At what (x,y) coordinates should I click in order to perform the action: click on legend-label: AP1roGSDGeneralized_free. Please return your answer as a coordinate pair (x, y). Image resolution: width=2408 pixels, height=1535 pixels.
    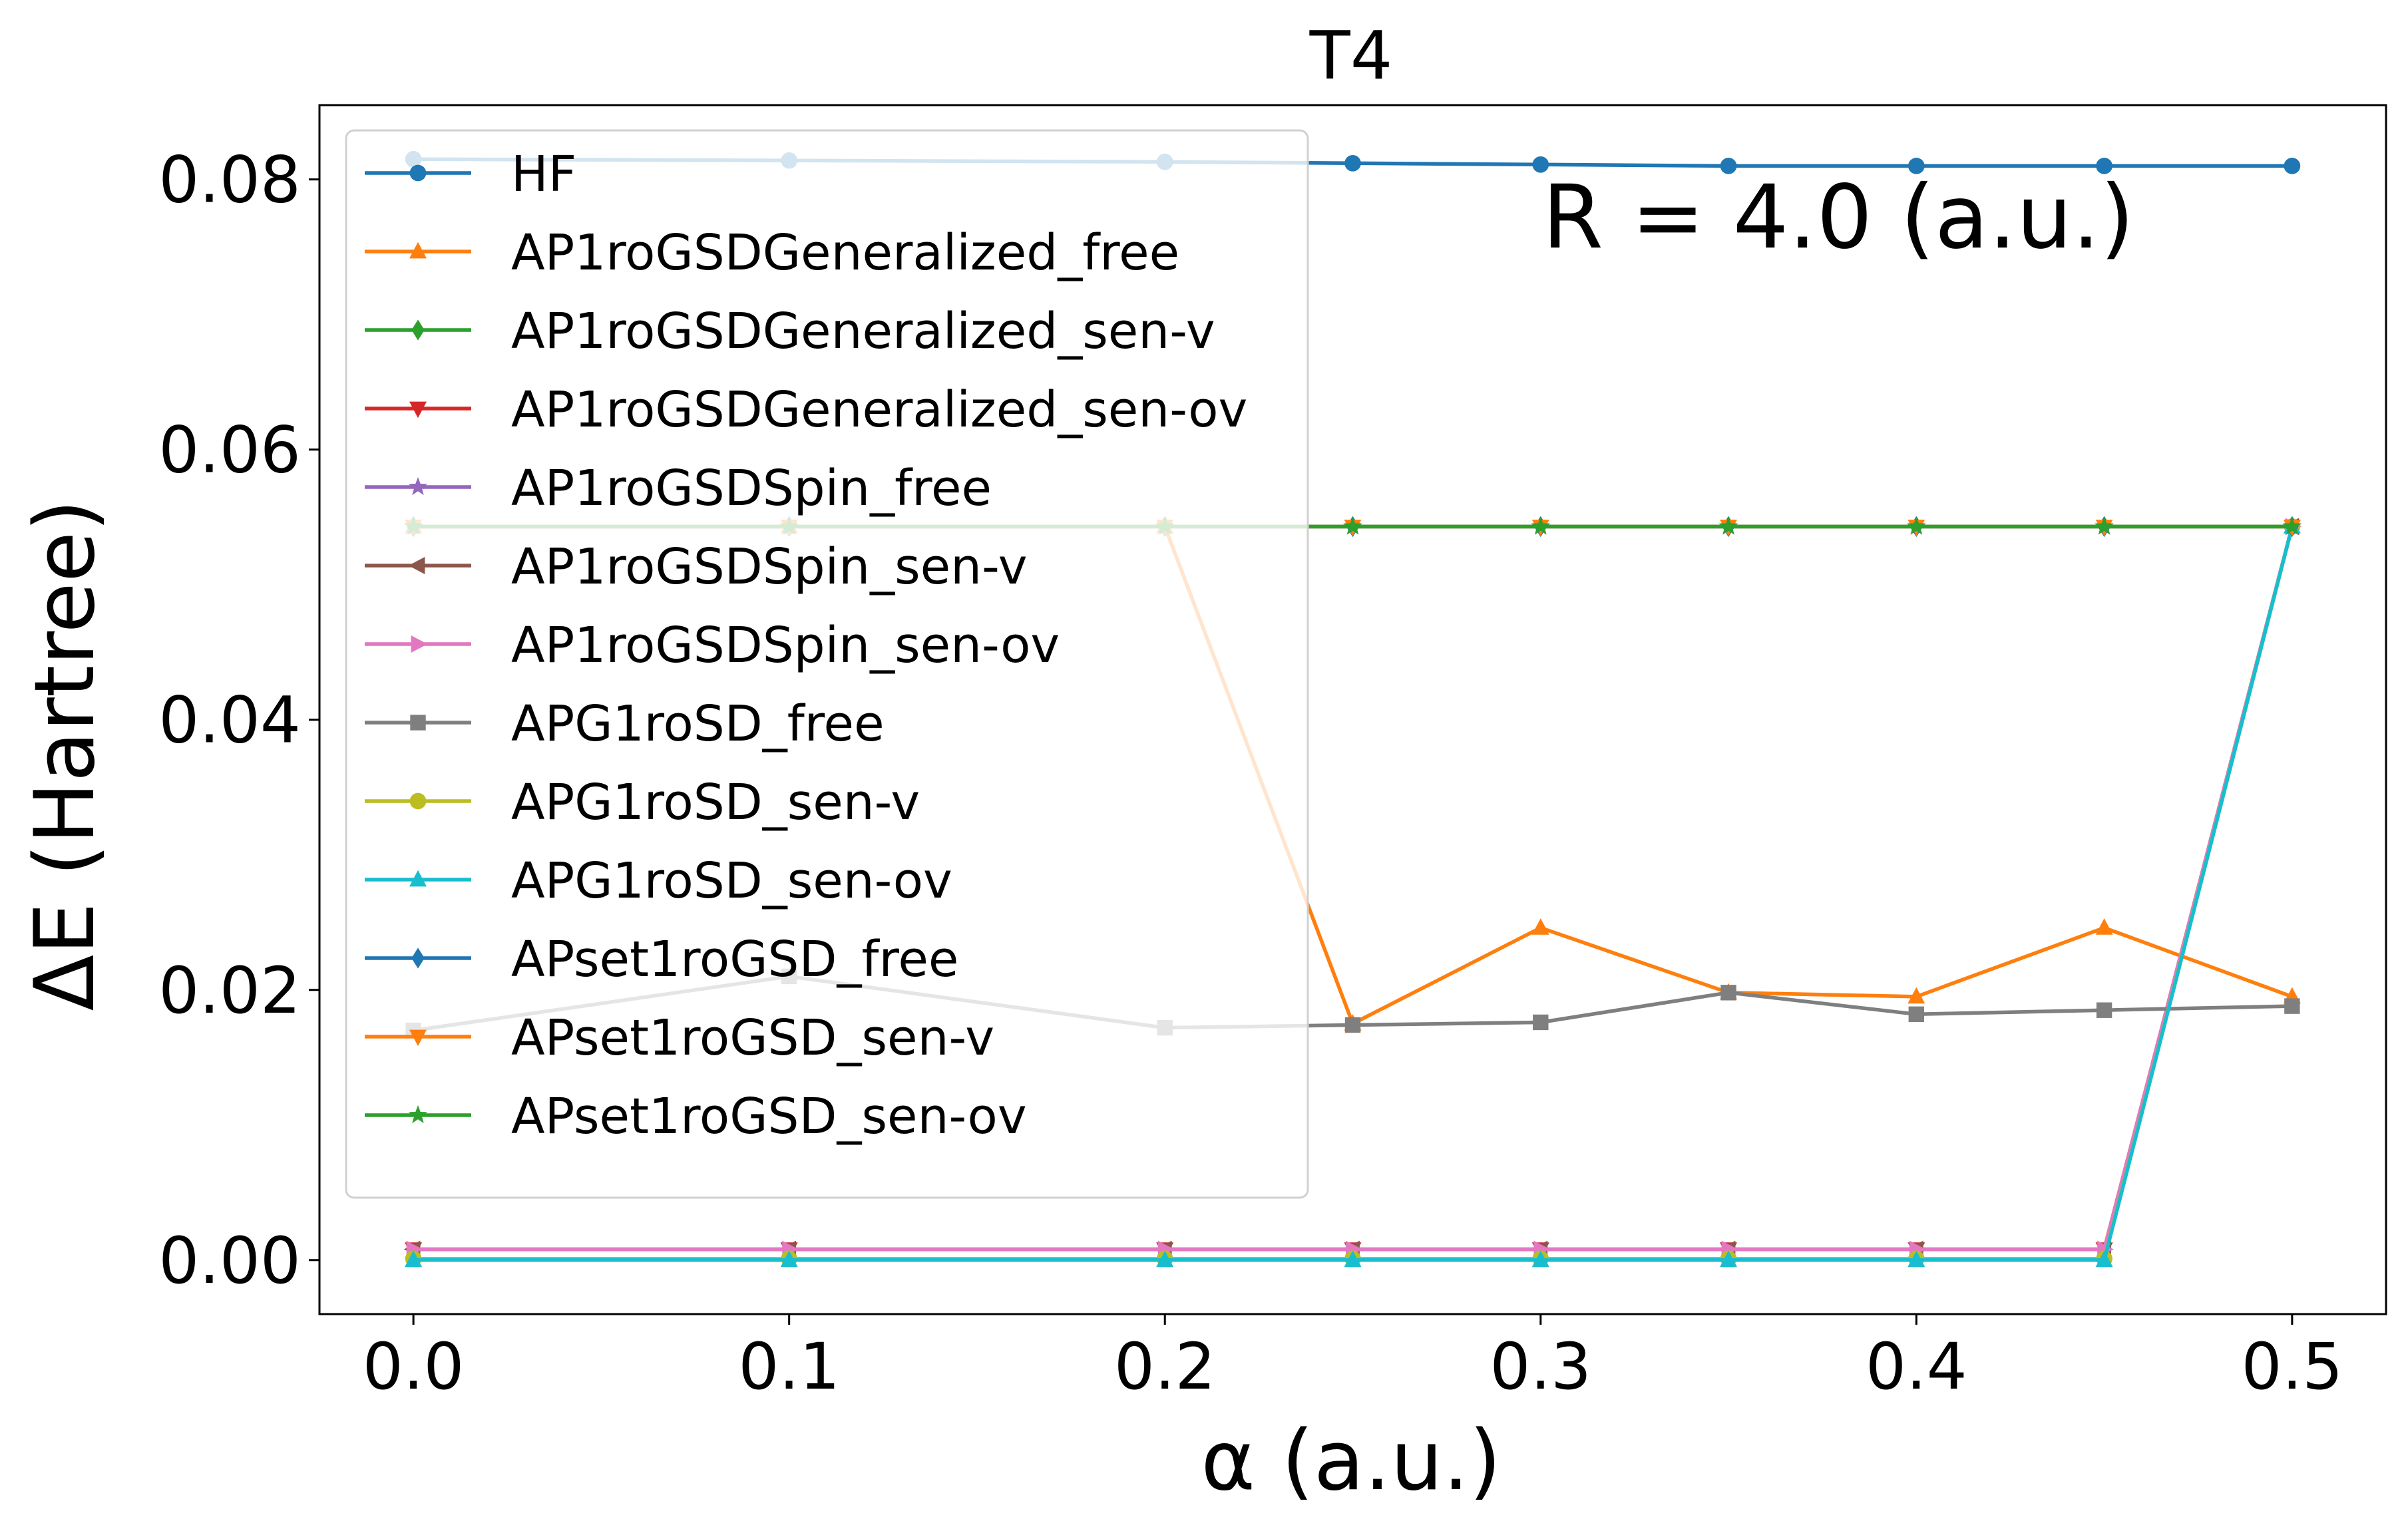
    Looking at the image, I should click on (845, 253).